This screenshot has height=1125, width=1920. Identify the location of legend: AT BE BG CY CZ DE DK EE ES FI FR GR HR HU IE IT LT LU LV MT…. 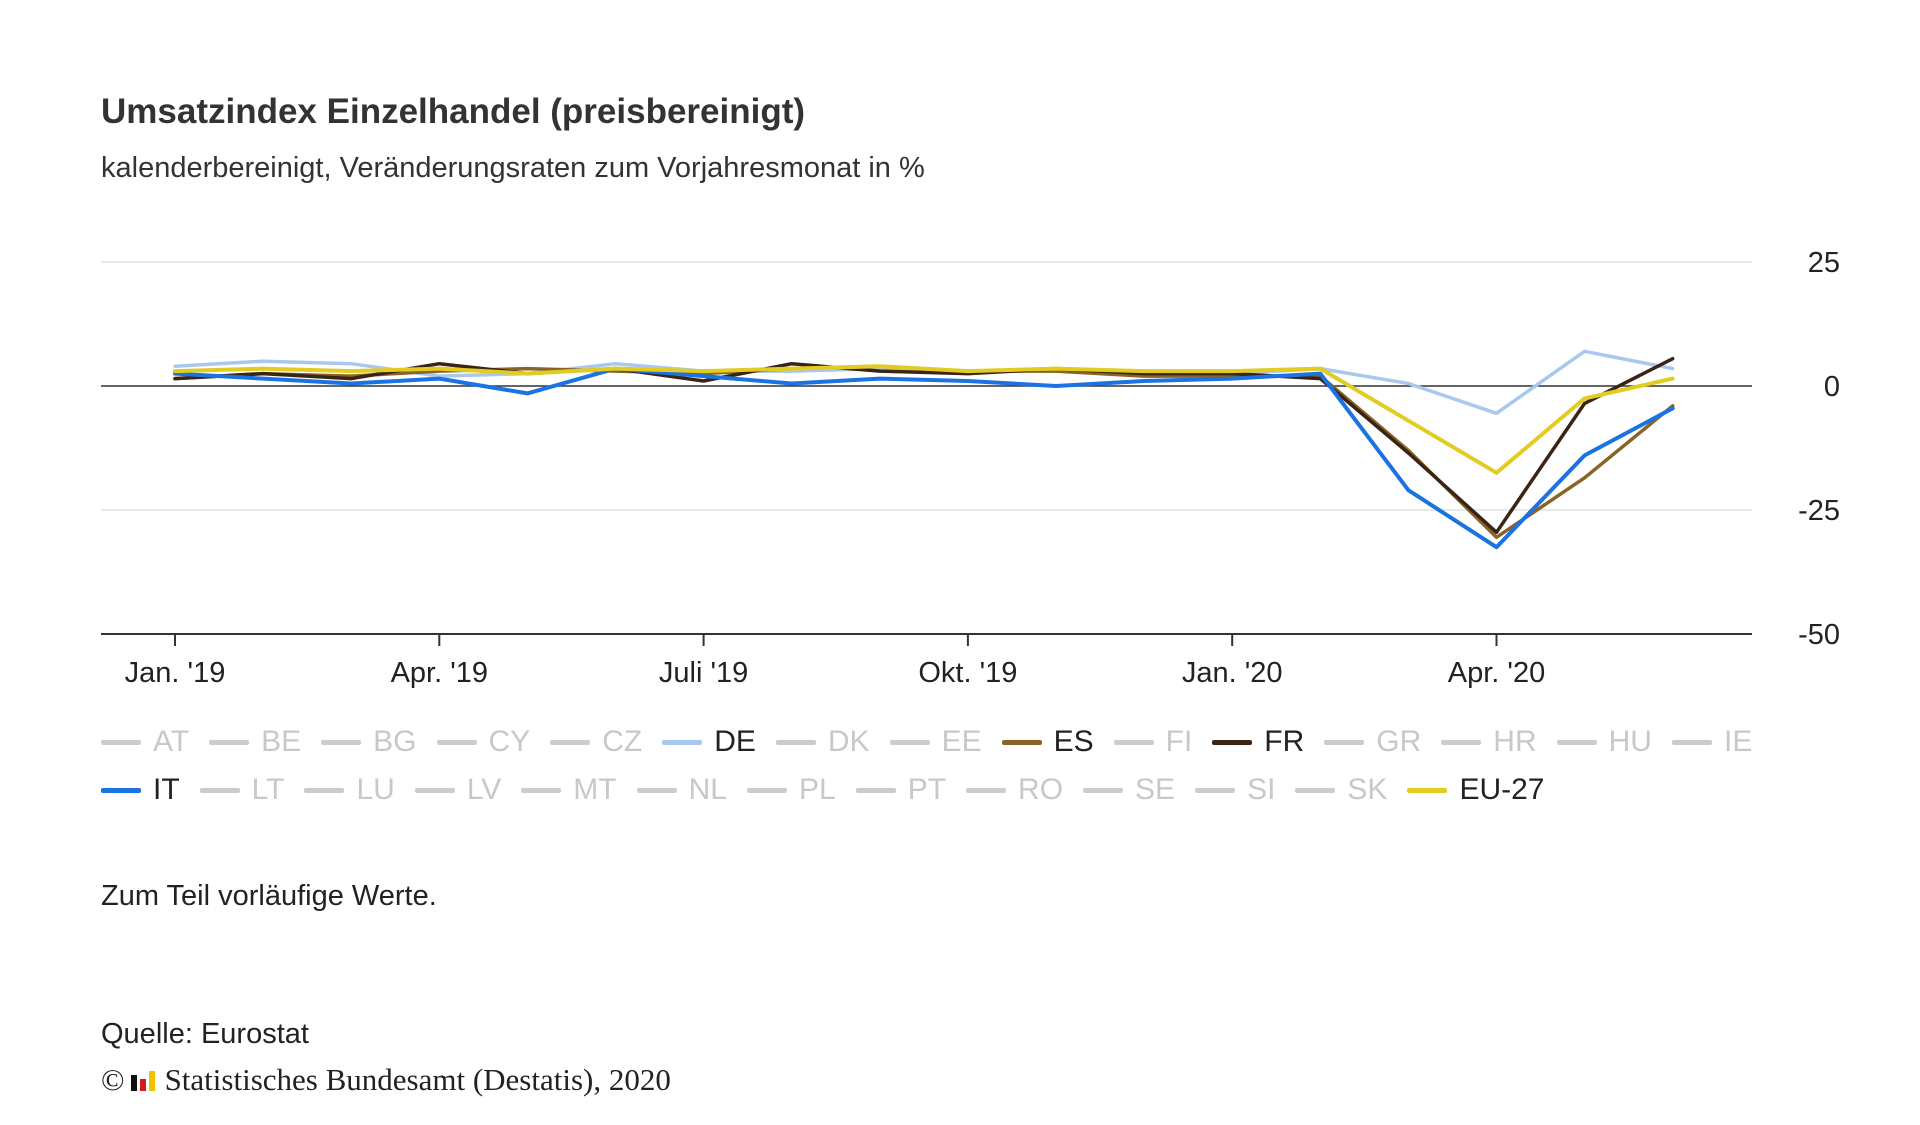
(951, 766).